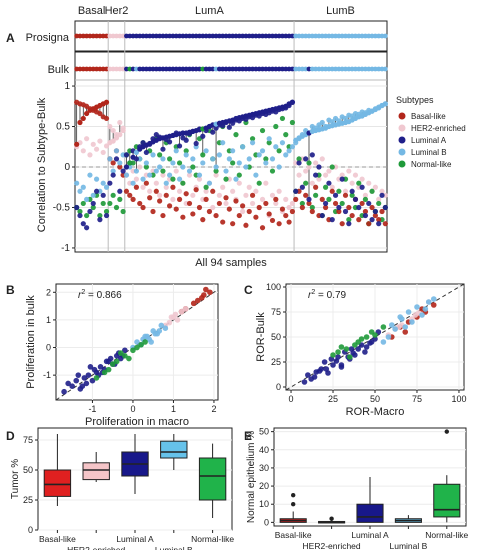 The image size is (486, 550). I want to click on r-symbol: r, so click(80, 295).